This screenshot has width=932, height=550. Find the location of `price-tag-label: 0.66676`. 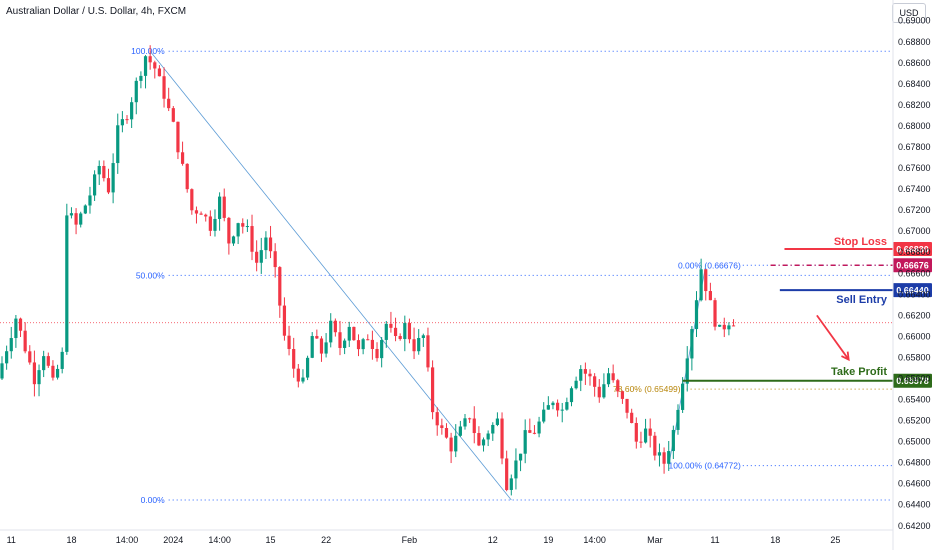

price-tag-label: 0.66676 is located at coordinates (912, 266).